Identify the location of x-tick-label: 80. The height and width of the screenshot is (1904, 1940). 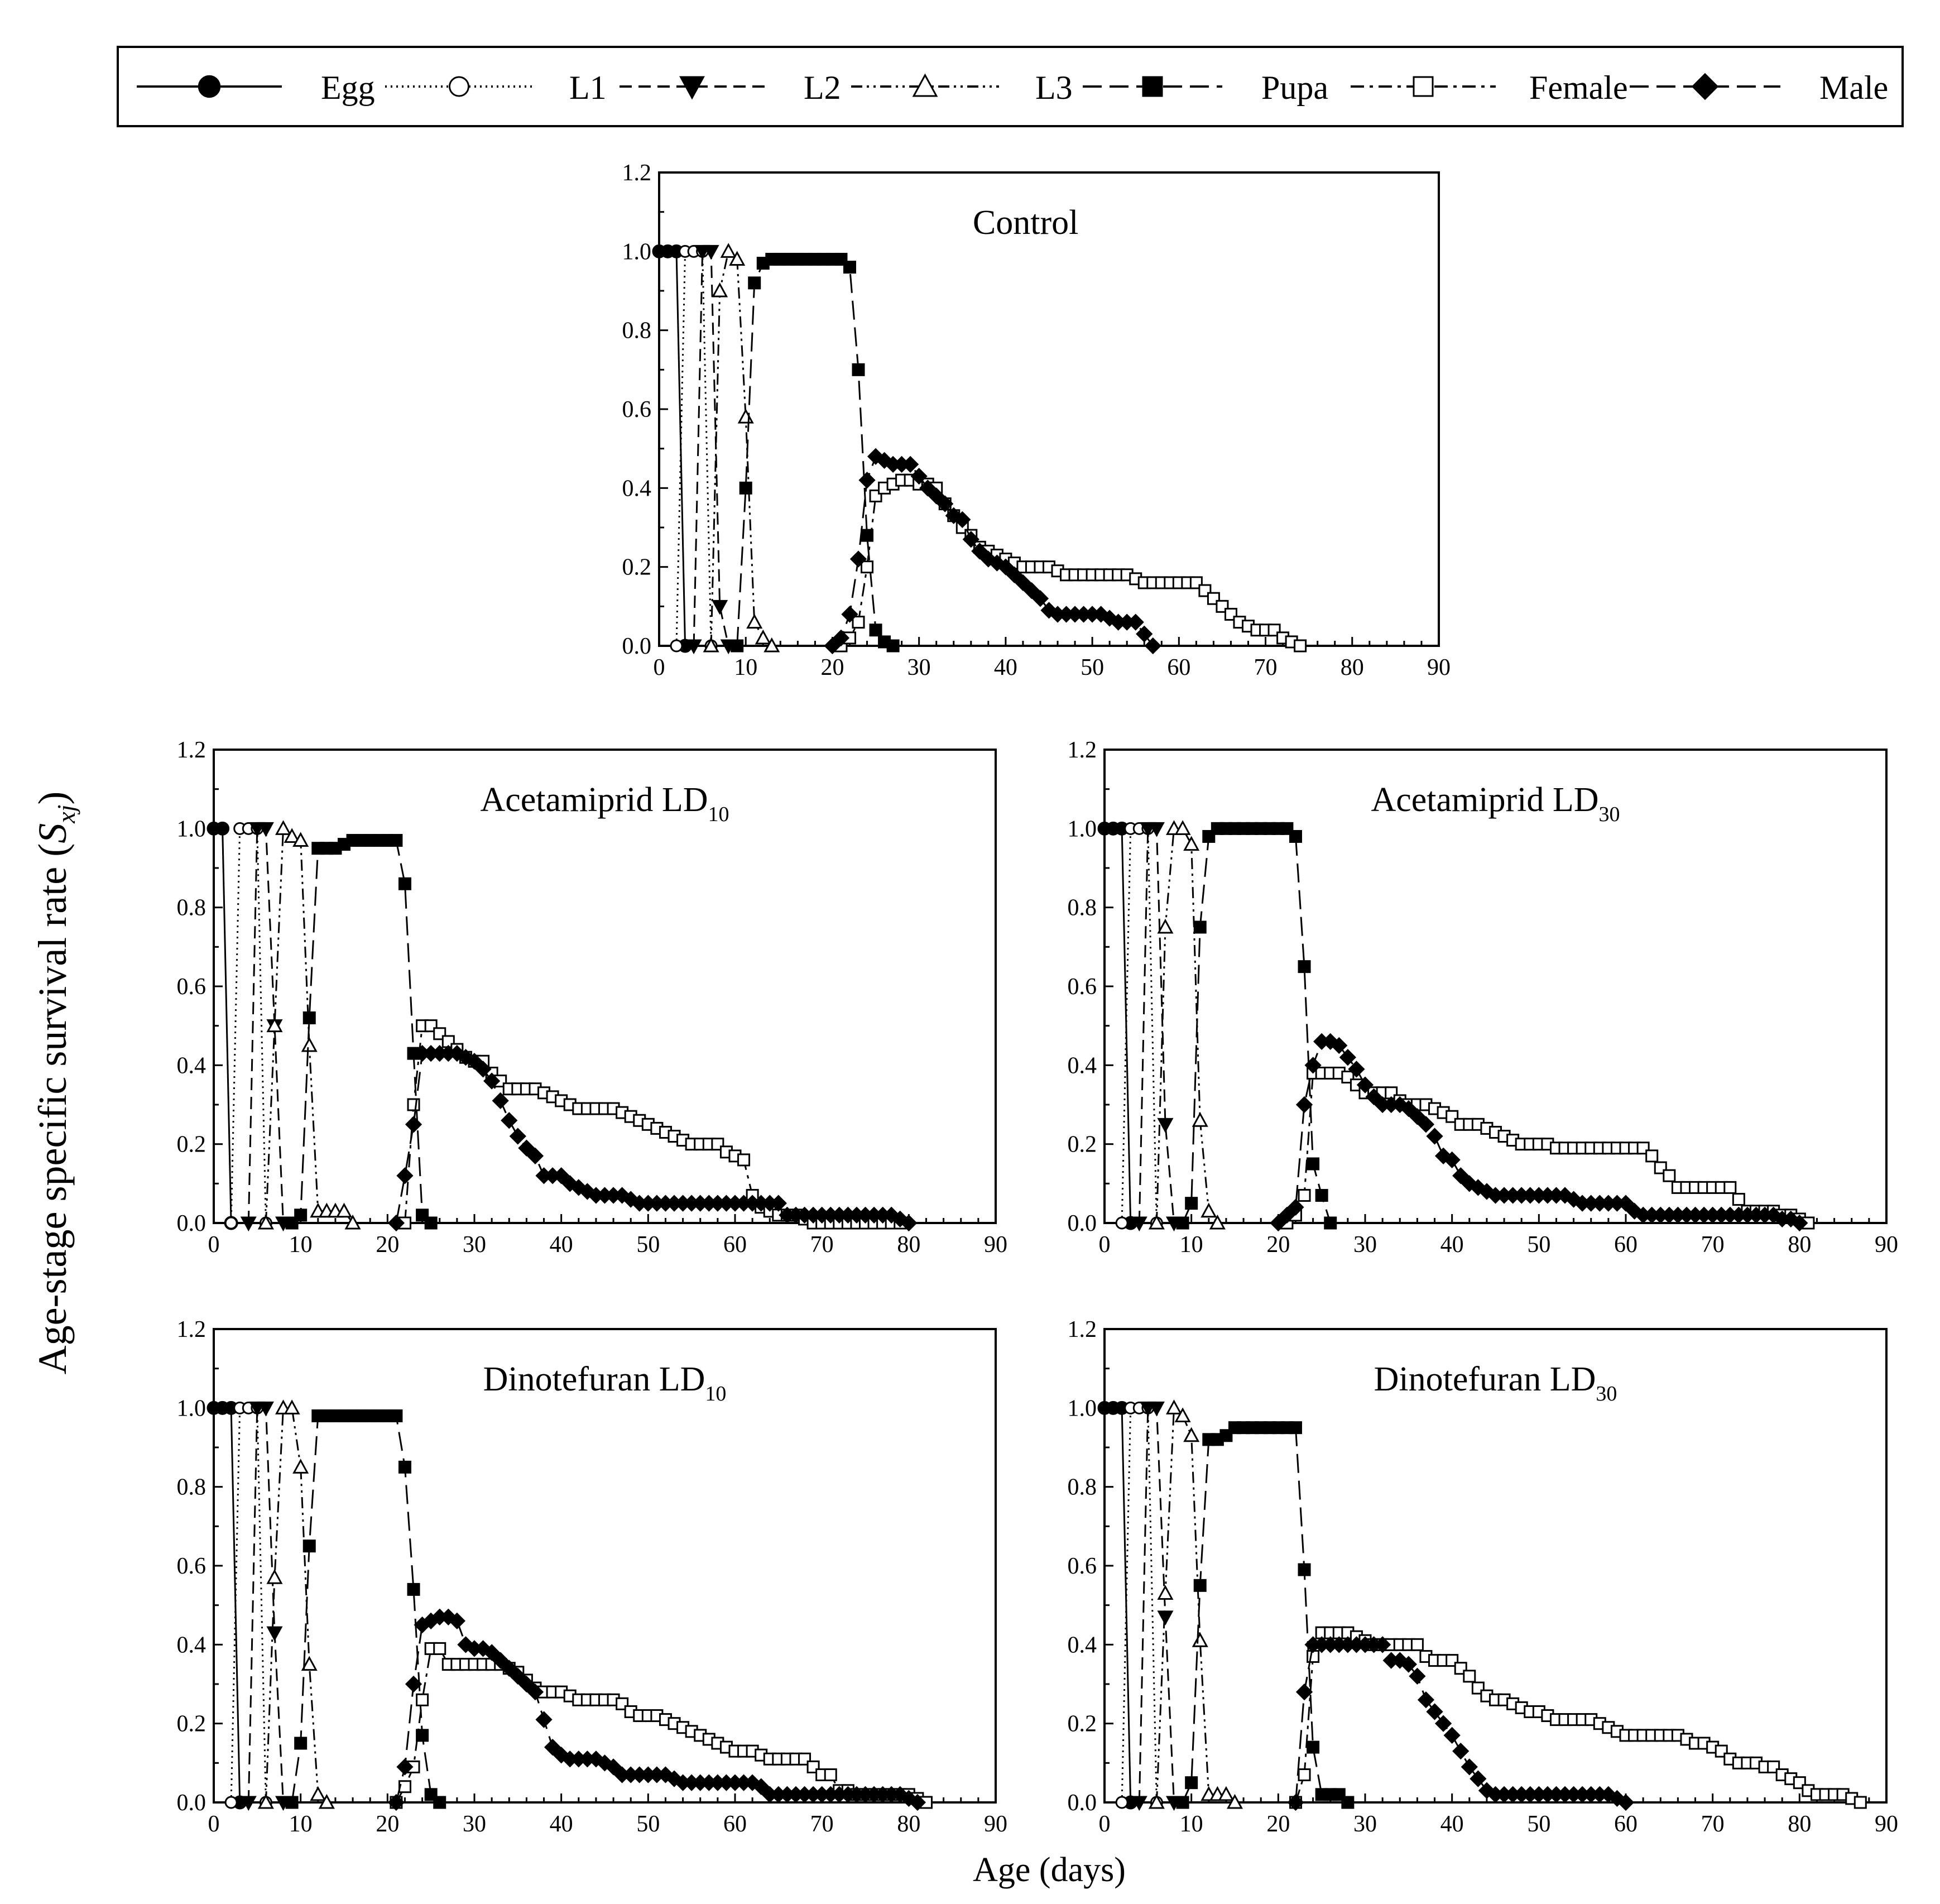
(909, 1824).